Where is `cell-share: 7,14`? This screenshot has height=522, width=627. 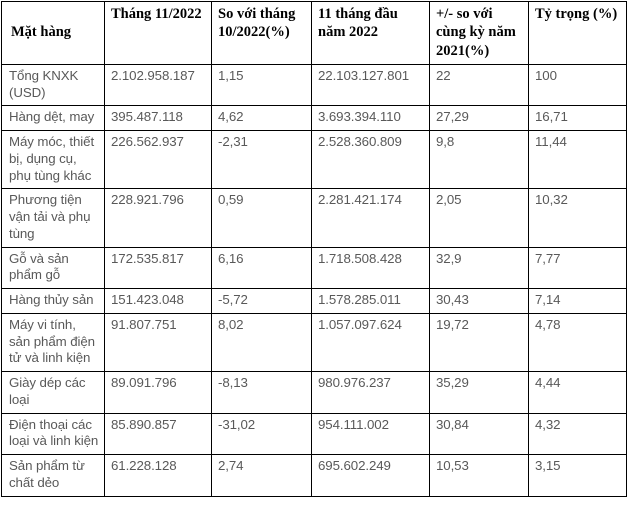 cell-share: 7,14 is located at coordinates (577, 301).